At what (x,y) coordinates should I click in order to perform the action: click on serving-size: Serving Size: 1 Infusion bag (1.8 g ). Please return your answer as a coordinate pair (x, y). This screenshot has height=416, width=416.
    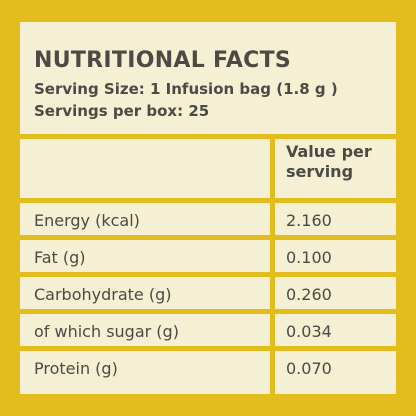
    Looking at the image, I should click on (186, 89).